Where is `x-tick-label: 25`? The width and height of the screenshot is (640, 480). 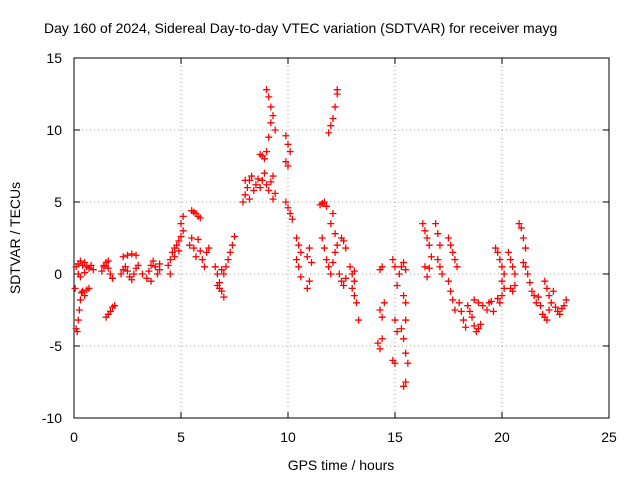 x-tick-label: 25 is located at coordinates (609, 437).